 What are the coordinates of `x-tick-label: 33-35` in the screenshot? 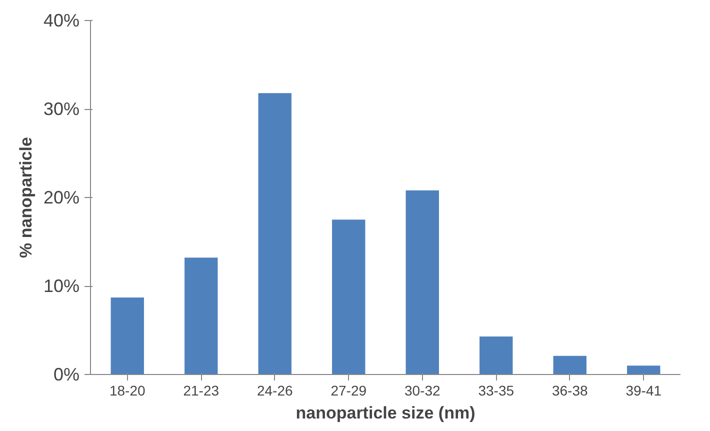 It's located at (496, 390).